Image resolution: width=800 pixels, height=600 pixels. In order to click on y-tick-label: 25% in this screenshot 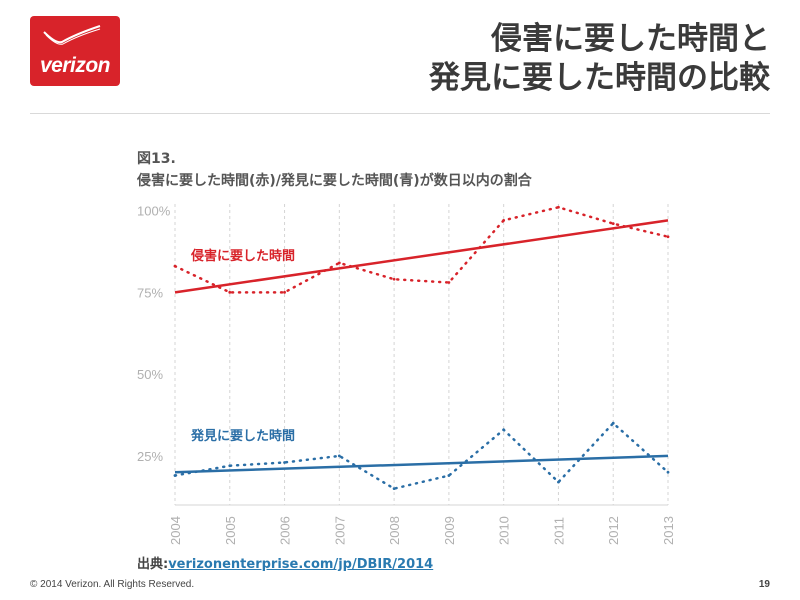, I will do `click(150, 456)`.